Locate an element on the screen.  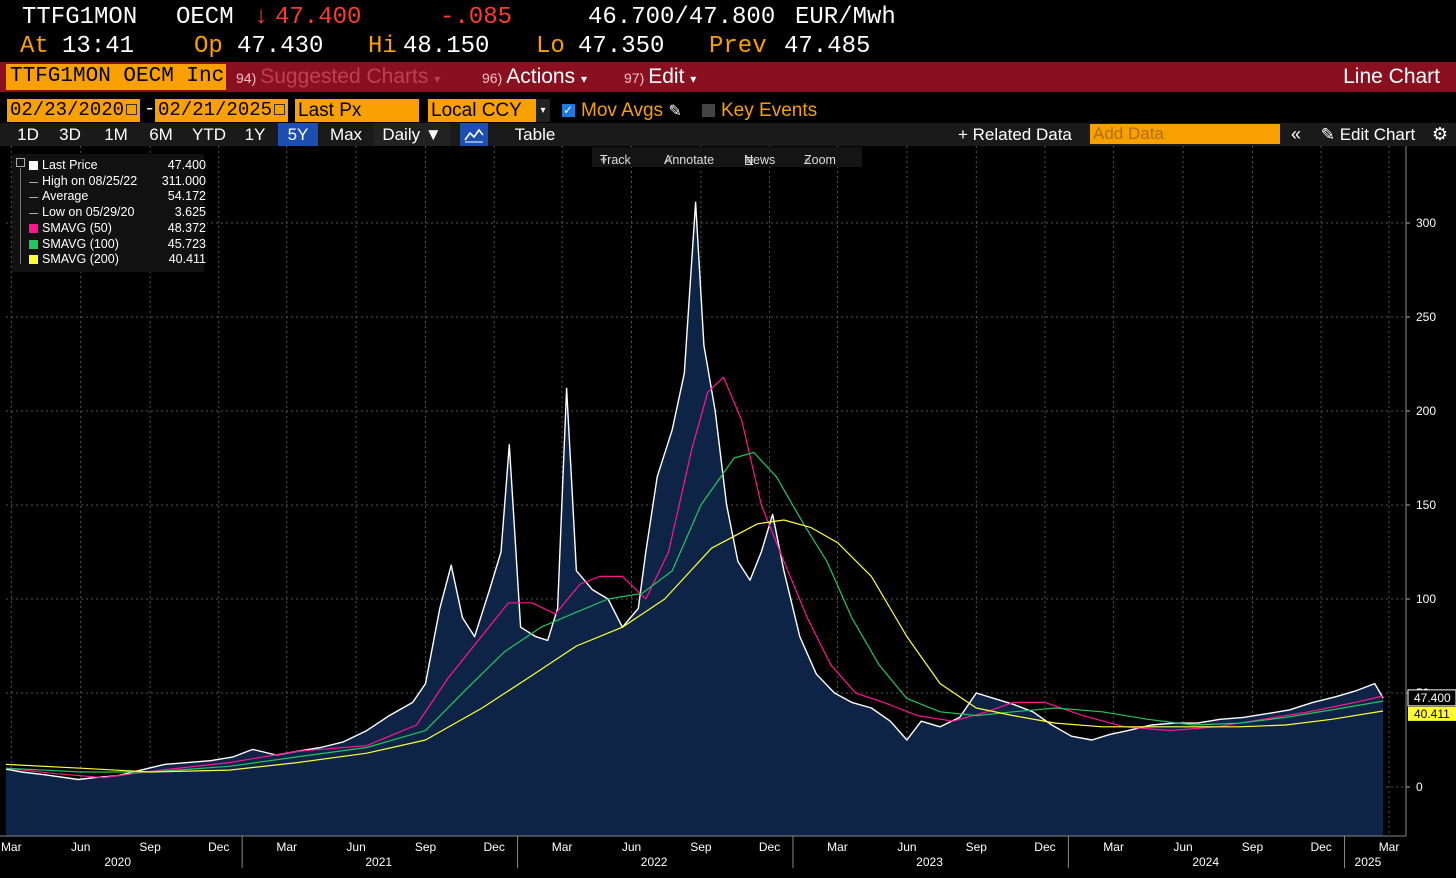
currency-select: Local CCY ▾ is located at coordinates (489, 110).